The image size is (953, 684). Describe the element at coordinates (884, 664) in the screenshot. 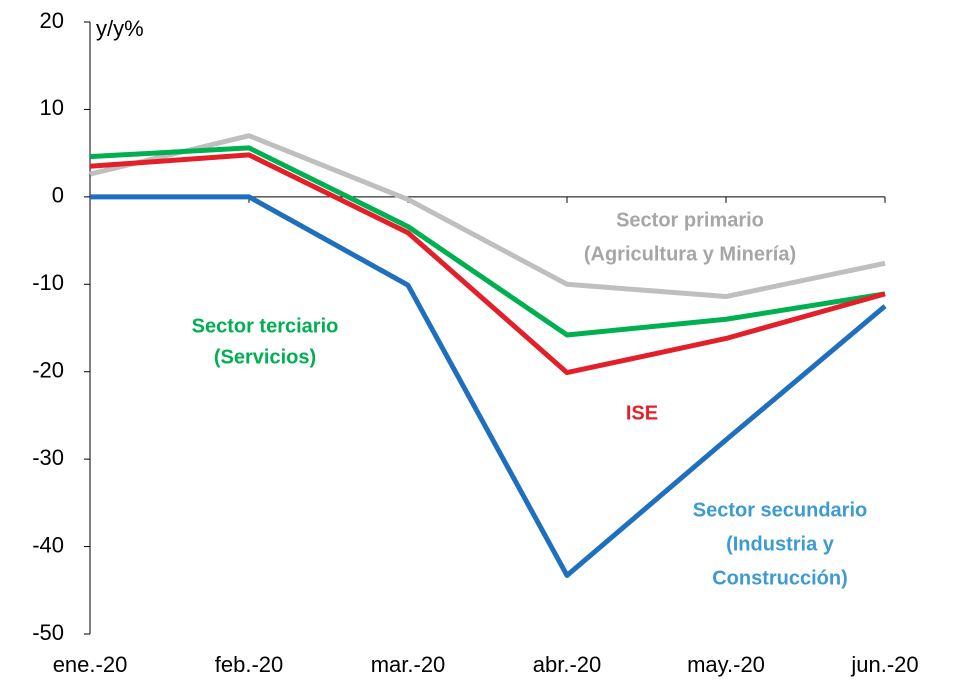

I see `x-tick-label: jun.-20` at that location.